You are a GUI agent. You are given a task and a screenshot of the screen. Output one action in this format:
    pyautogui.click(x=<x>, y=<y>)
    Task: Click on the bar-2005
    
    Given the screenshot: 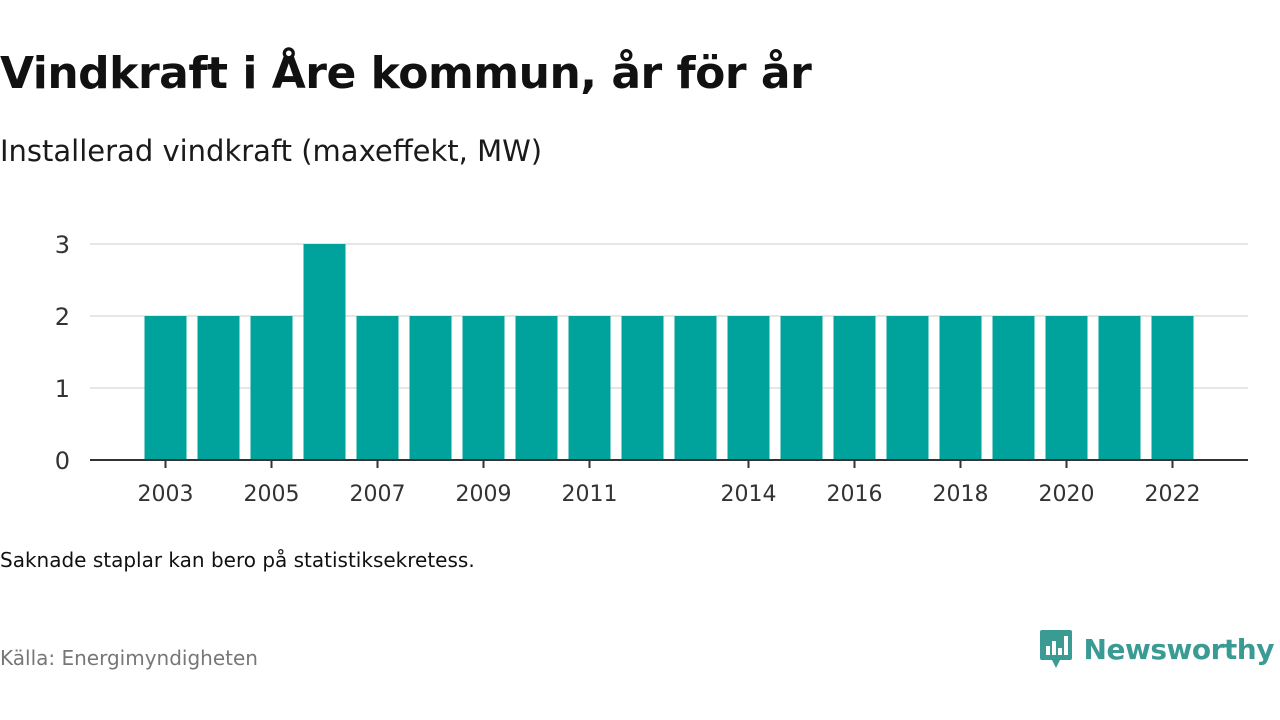 What is the action you would take?
    pyautogui.click(x=271, y=388)
    